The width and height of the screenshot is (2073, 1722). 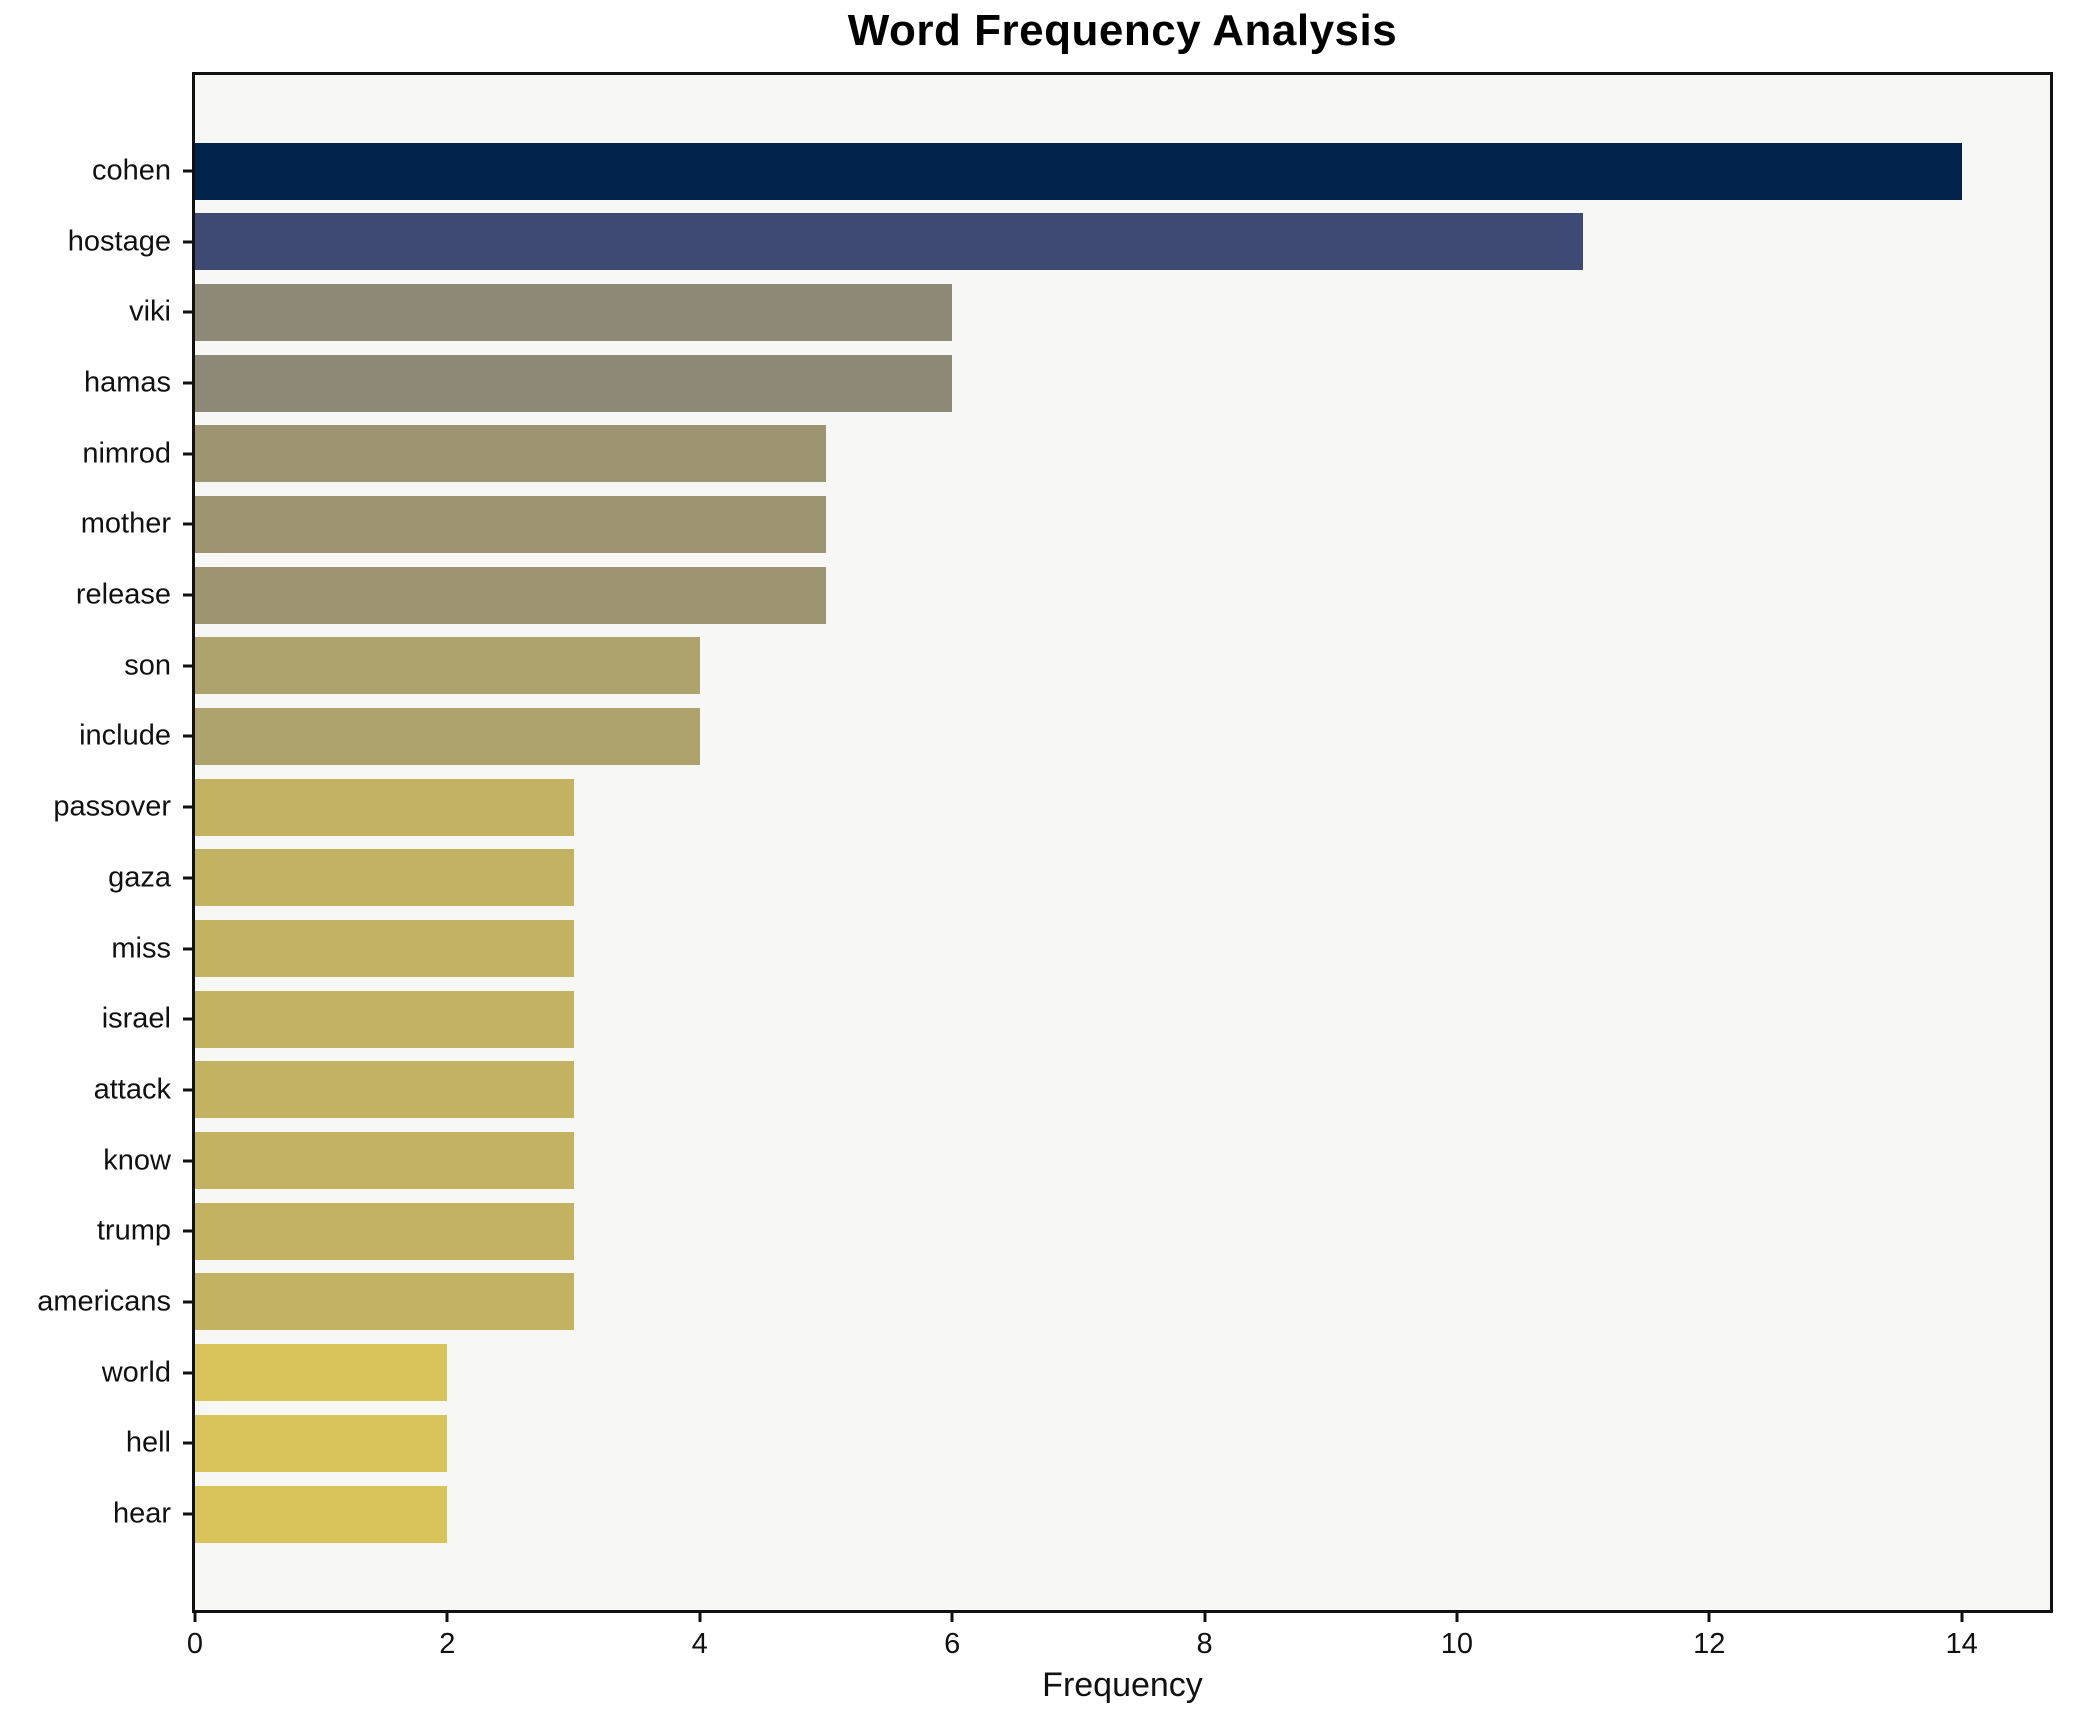 What do you see at coordinates (136, 1018) in the screenshot?
I see `y-tick-label-israel: israel` at bounding box center [136, 1018].